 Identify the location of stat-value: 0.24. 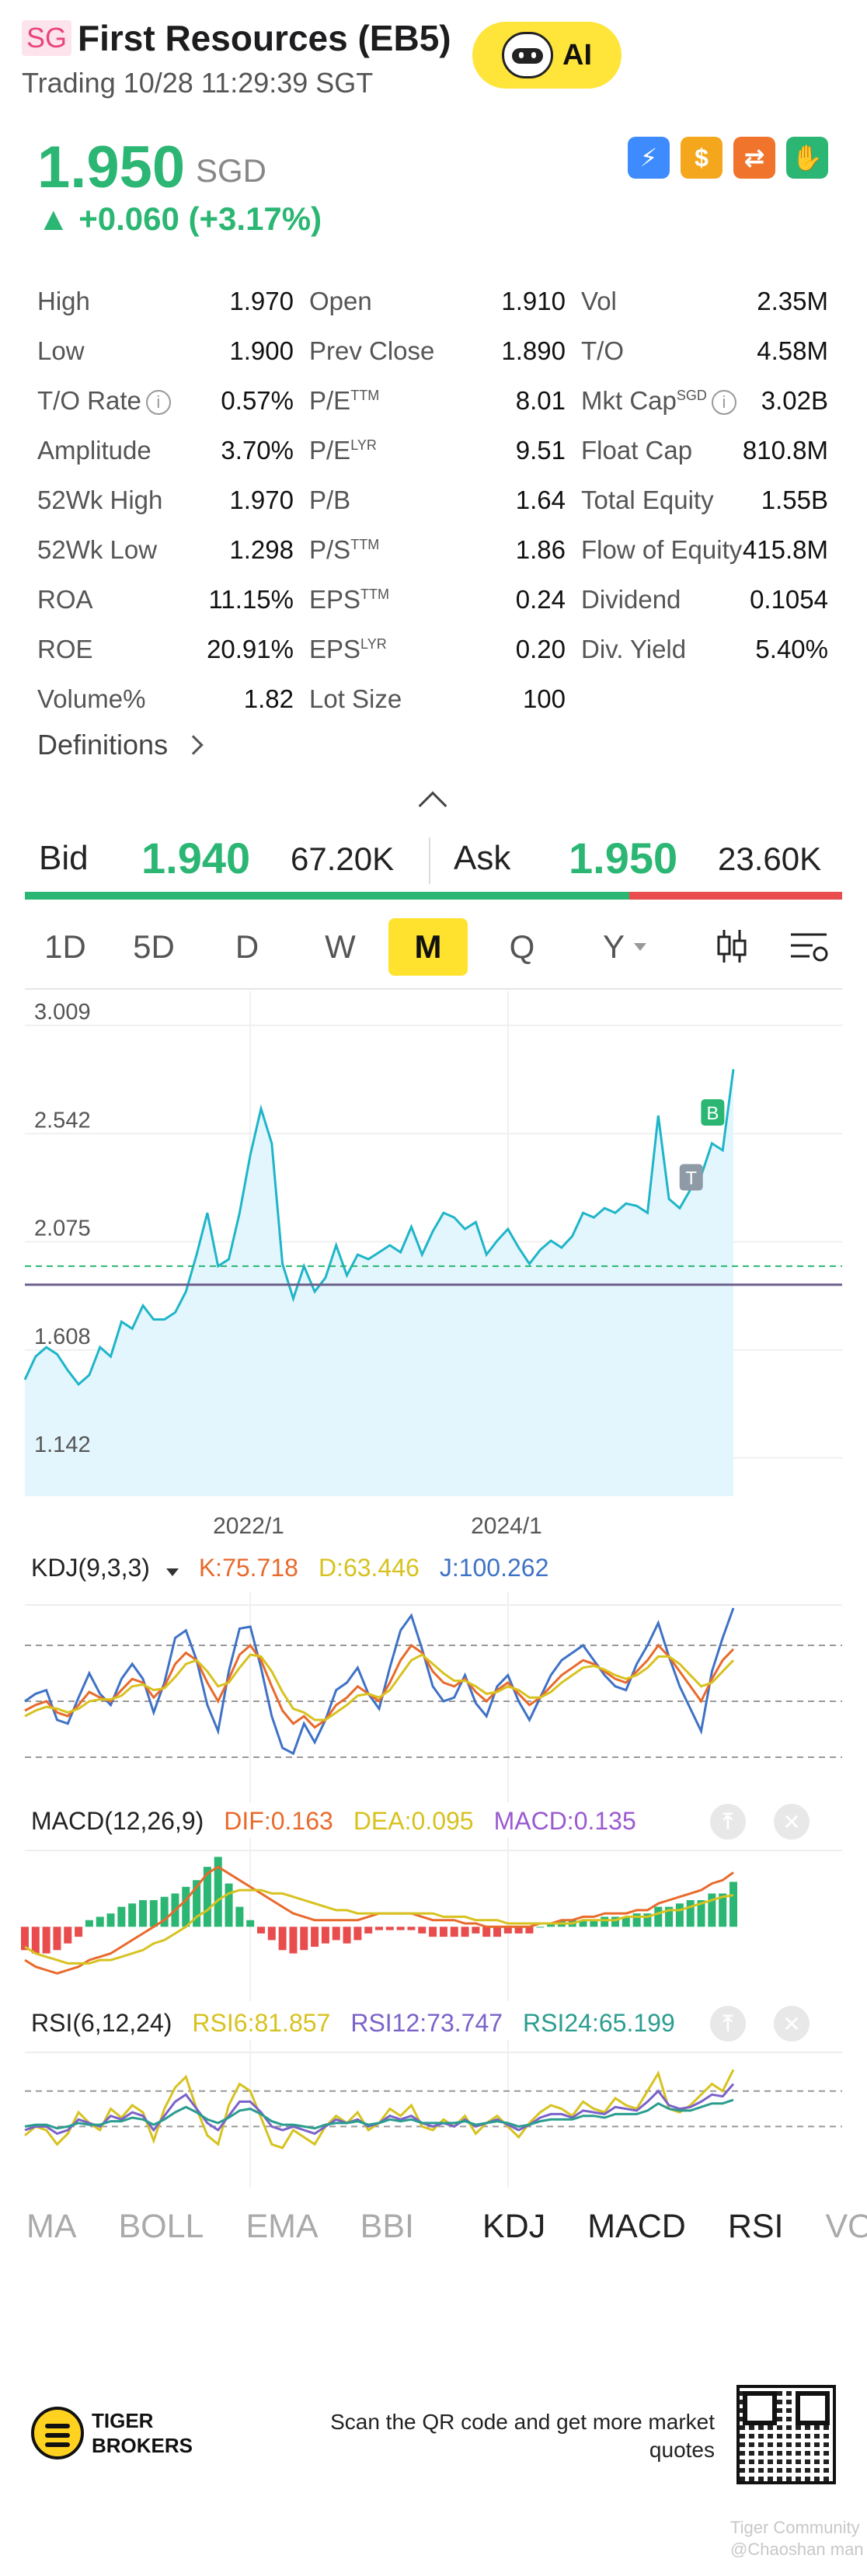
(540, 599).